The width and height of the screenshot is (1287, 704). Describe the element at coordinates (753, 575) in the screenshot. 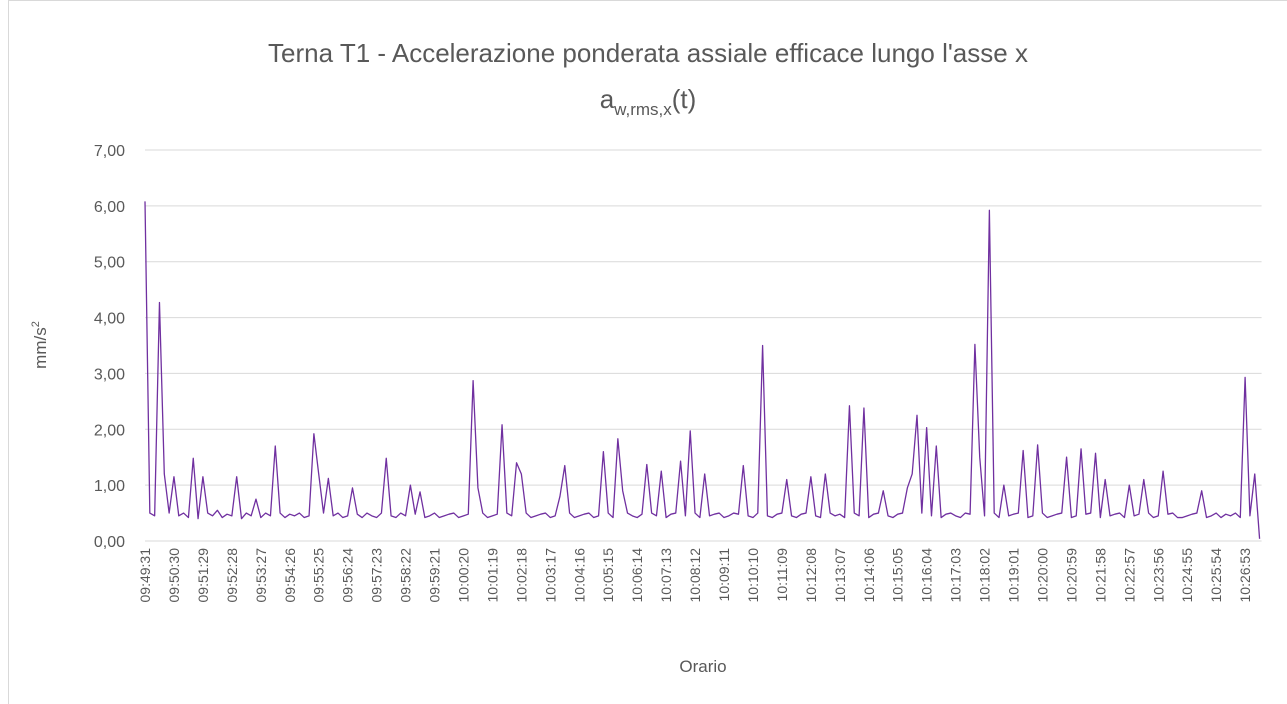

I see `x-tick-label: 10:10:10` at that location.